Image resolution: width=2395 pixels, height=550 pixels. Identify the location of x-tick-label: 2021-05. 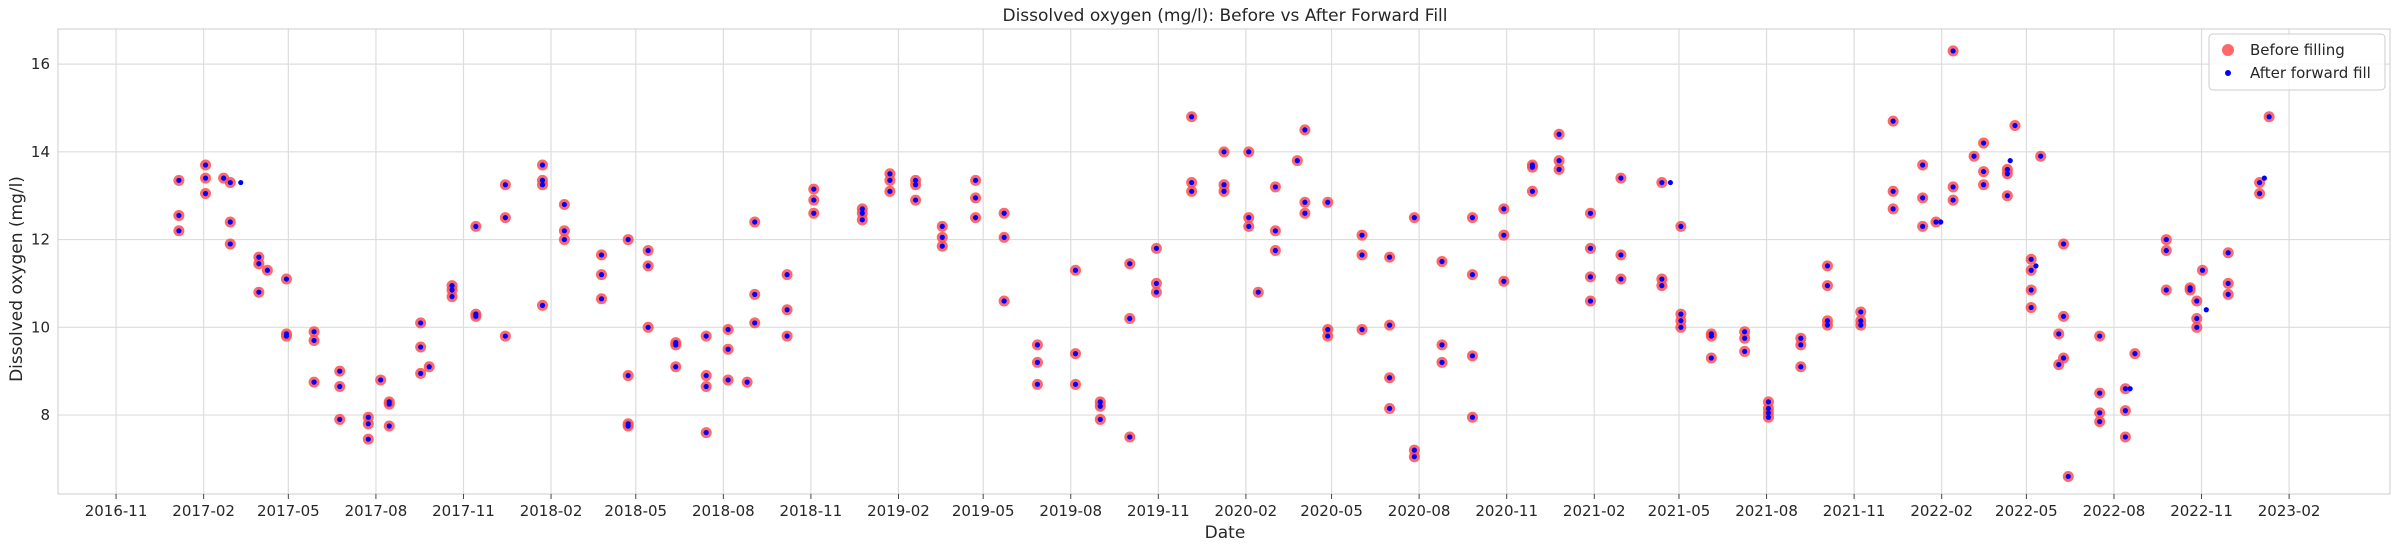
(1679, 511).